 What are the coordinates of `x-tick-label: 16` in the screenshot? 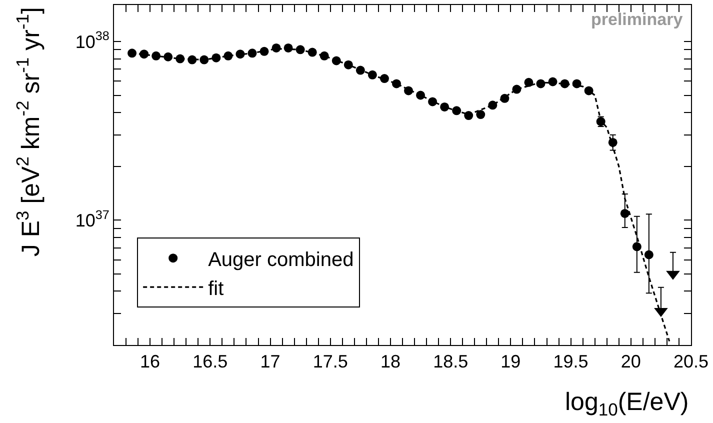 It's located at (150, 362).